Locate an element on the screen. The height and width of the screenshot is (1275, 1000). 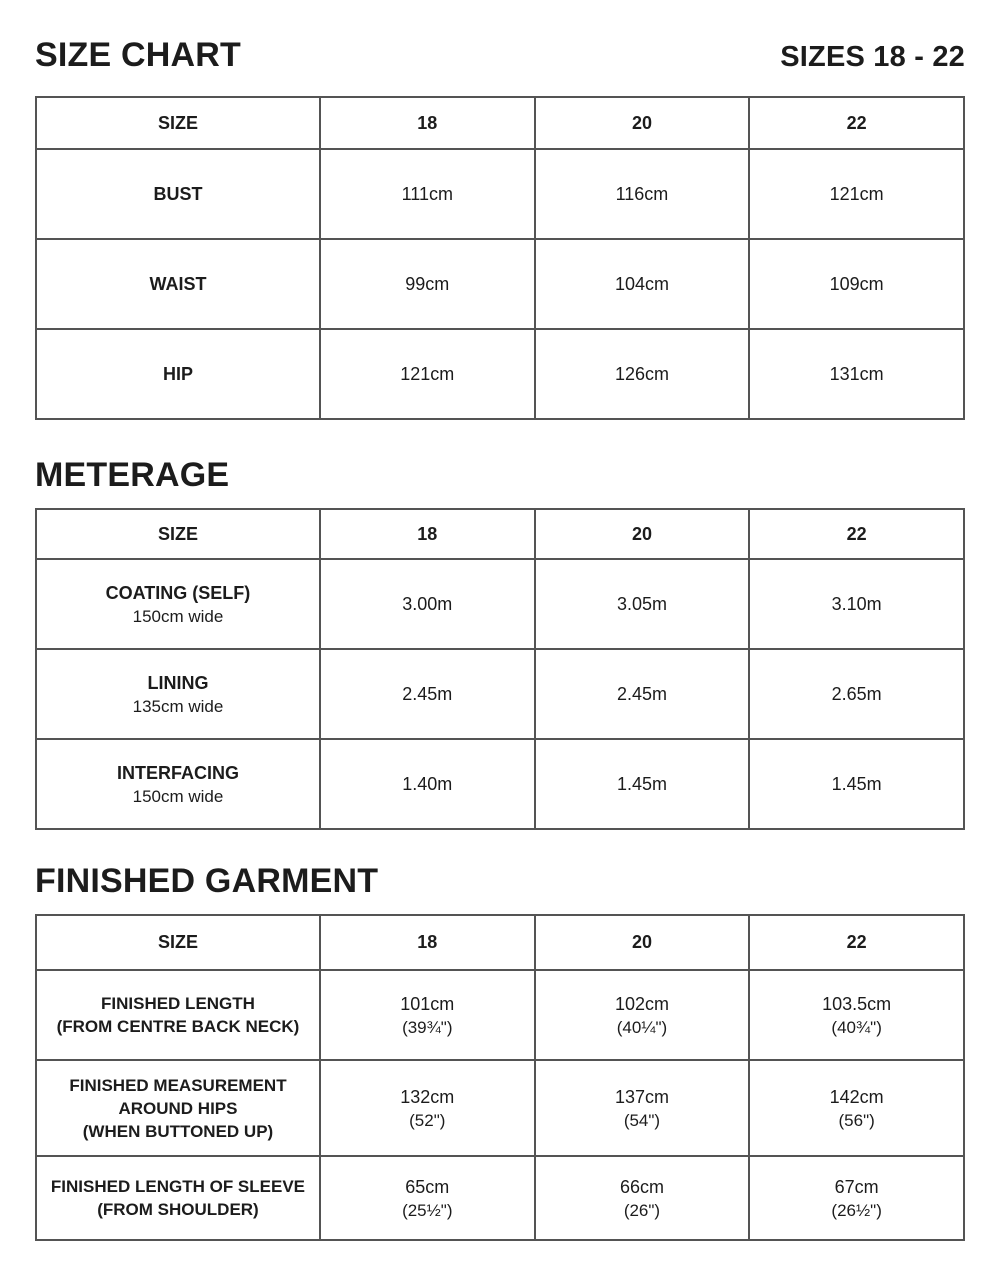
cm-value: 67cm is located at coordinates (856, 1186).